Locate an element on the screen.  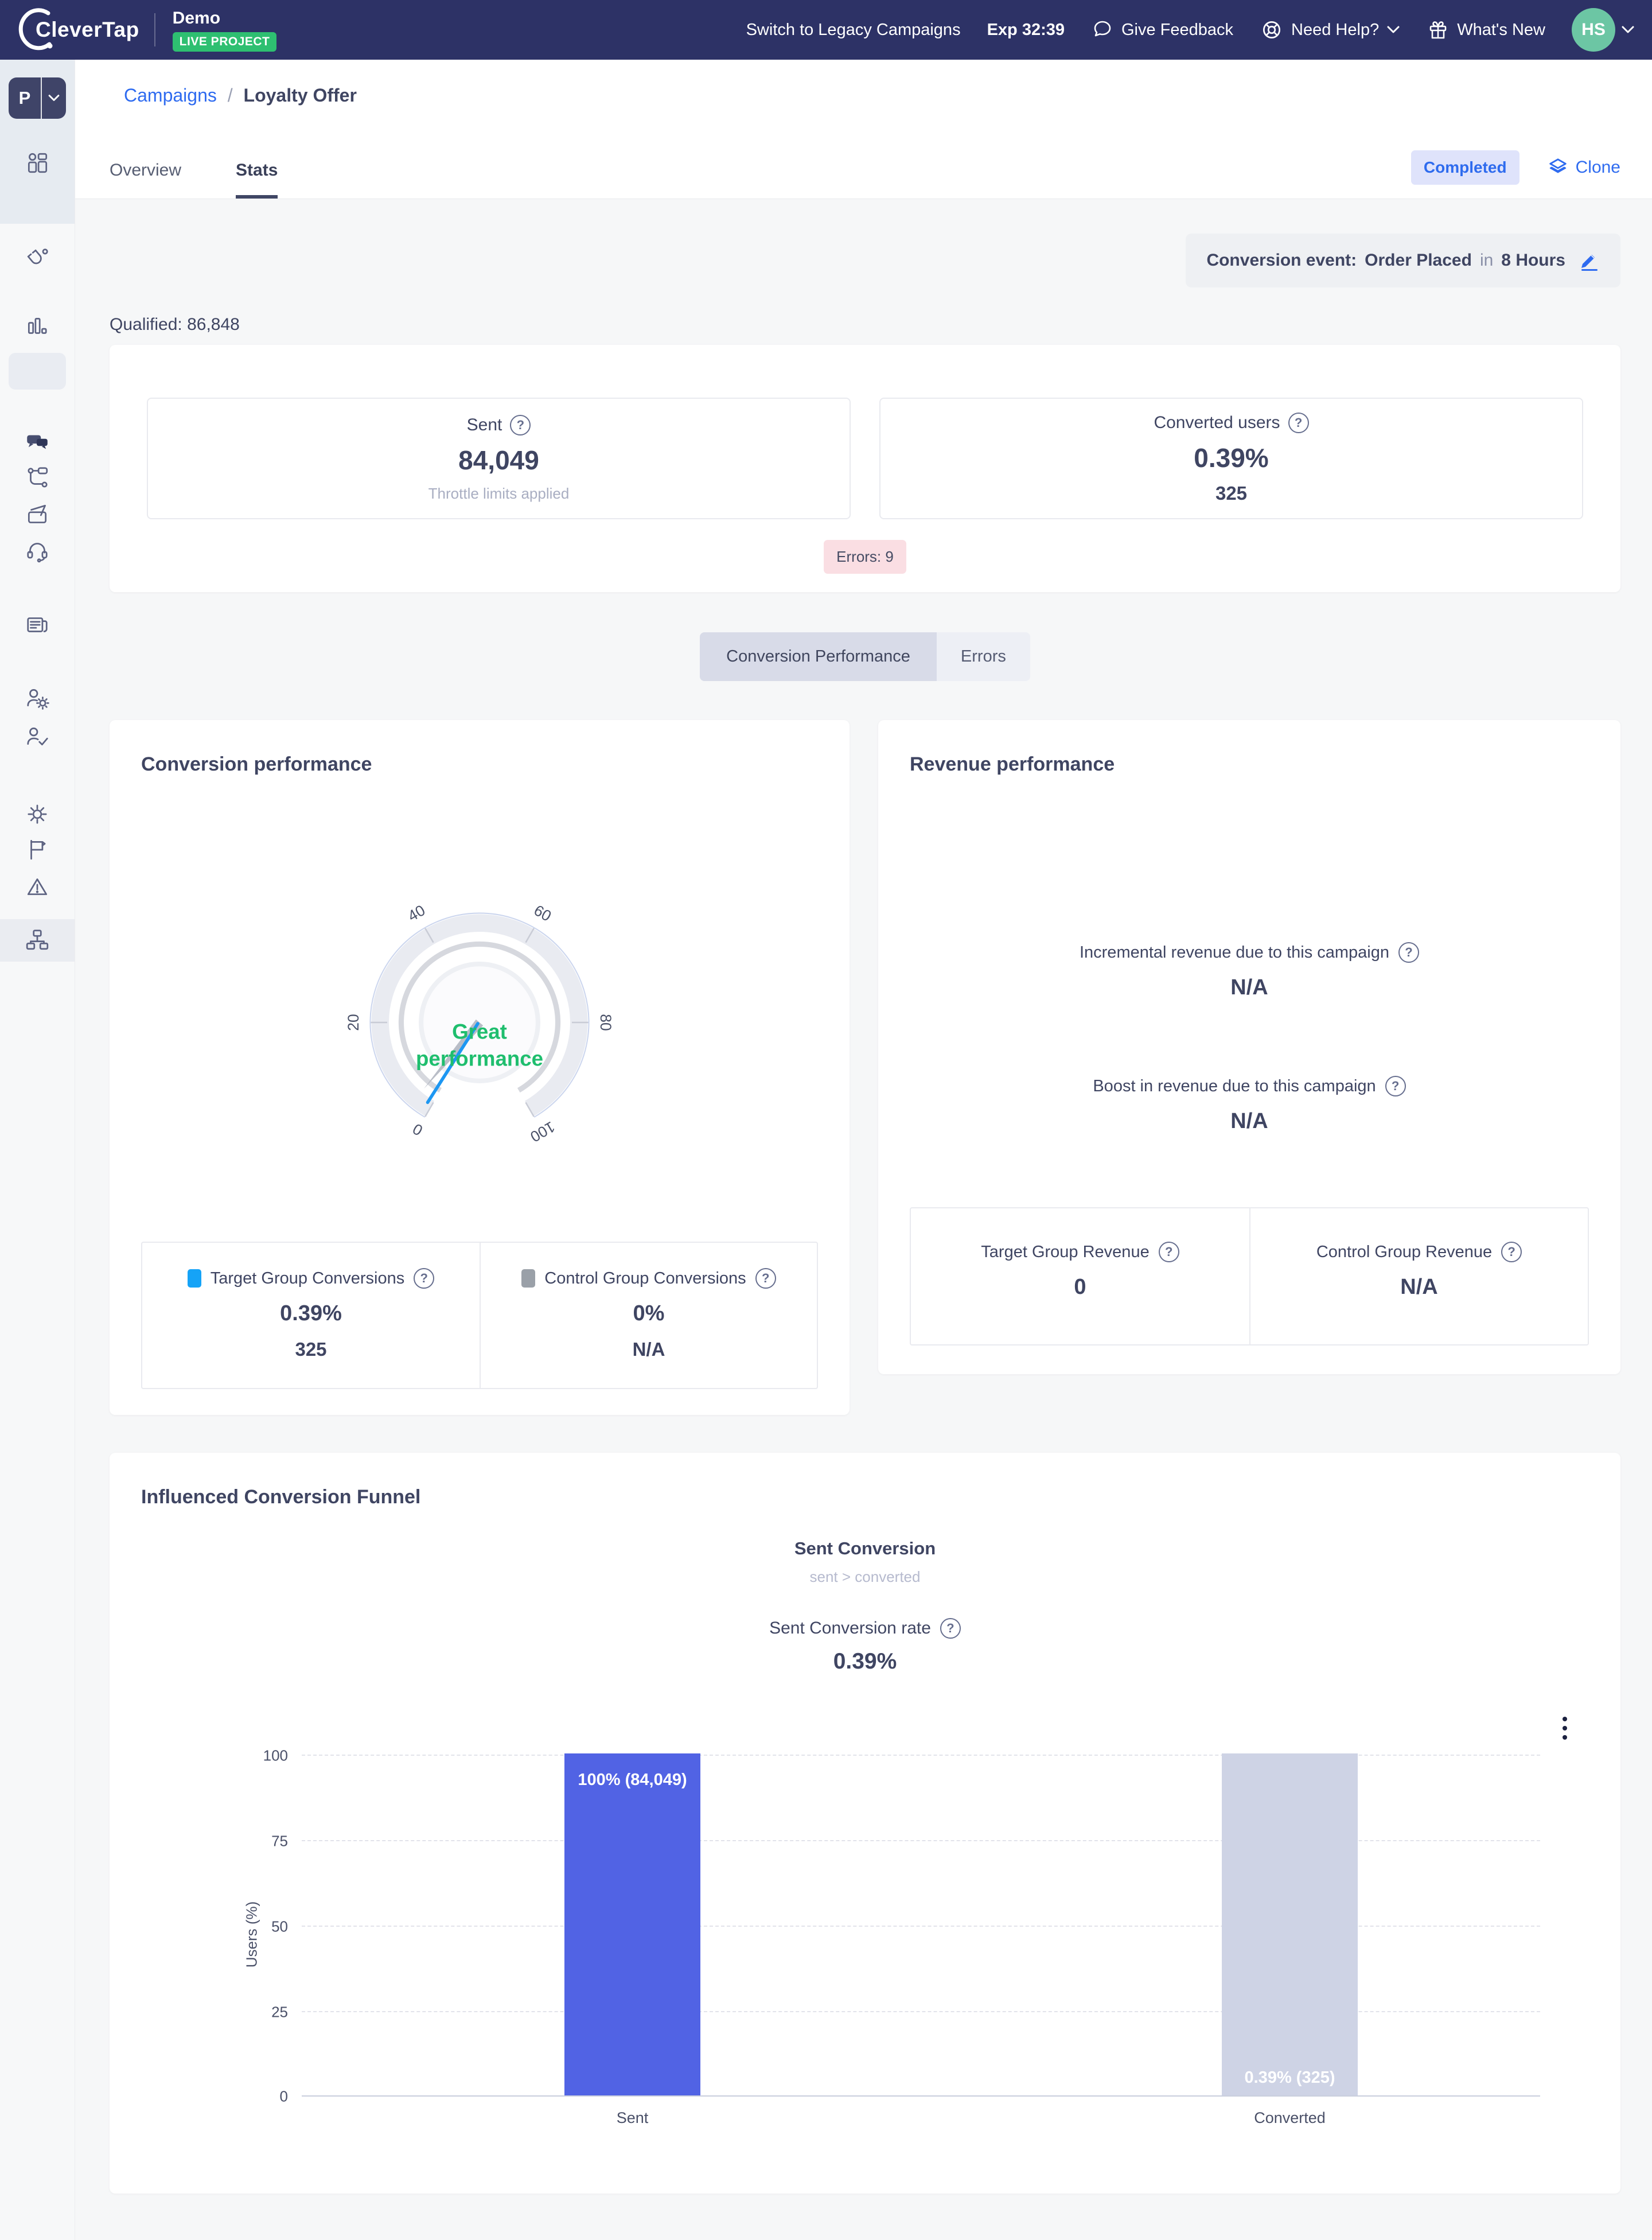
gauge-tick-0: 0 is located at coordinates (418, 1129).